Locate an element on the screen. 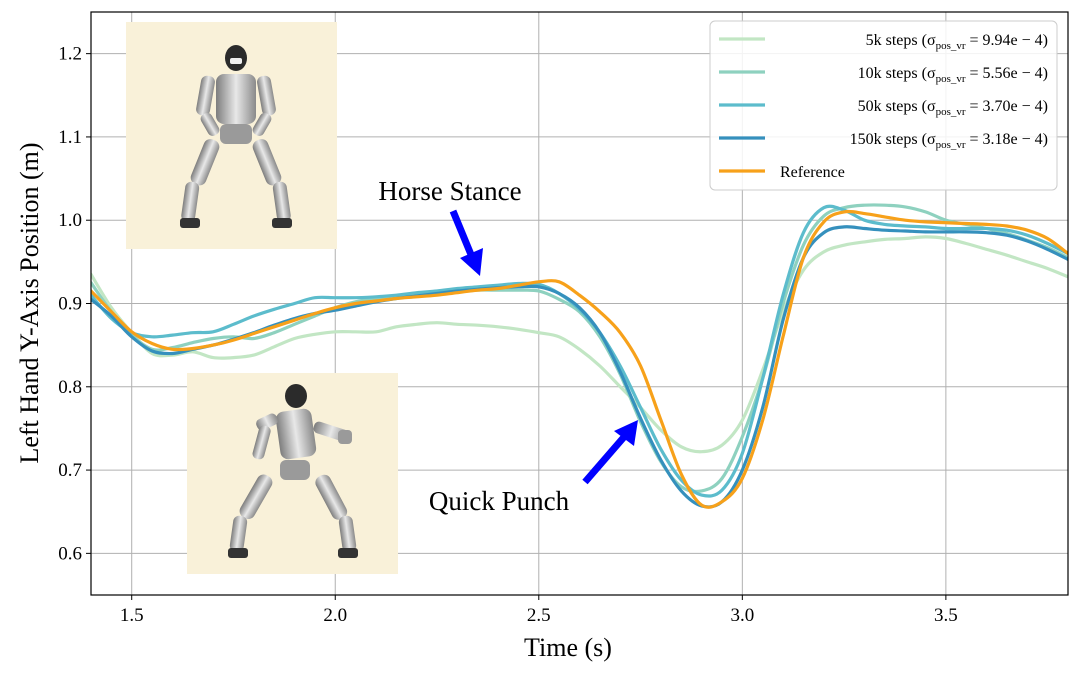 Image resolution: width=1080 pixels, height=677 pixels. annotation-horse-stance: Horse Stance is located at coordinates (450, 226).